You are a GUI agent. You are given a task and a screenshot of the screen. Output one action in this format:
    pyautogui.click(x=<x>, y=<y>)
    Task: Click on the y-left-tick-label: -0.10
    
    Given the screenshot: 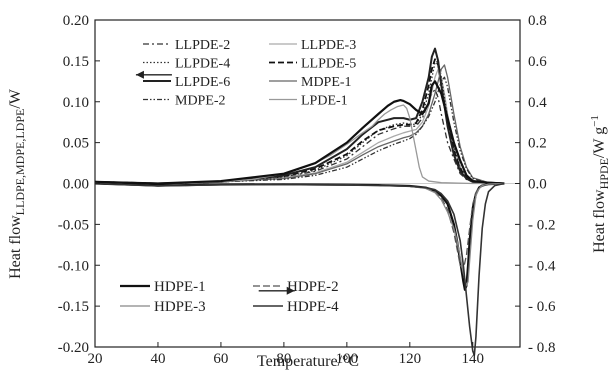 What is the action you would take?
    pyautogui.click(x=73, y=266)
    